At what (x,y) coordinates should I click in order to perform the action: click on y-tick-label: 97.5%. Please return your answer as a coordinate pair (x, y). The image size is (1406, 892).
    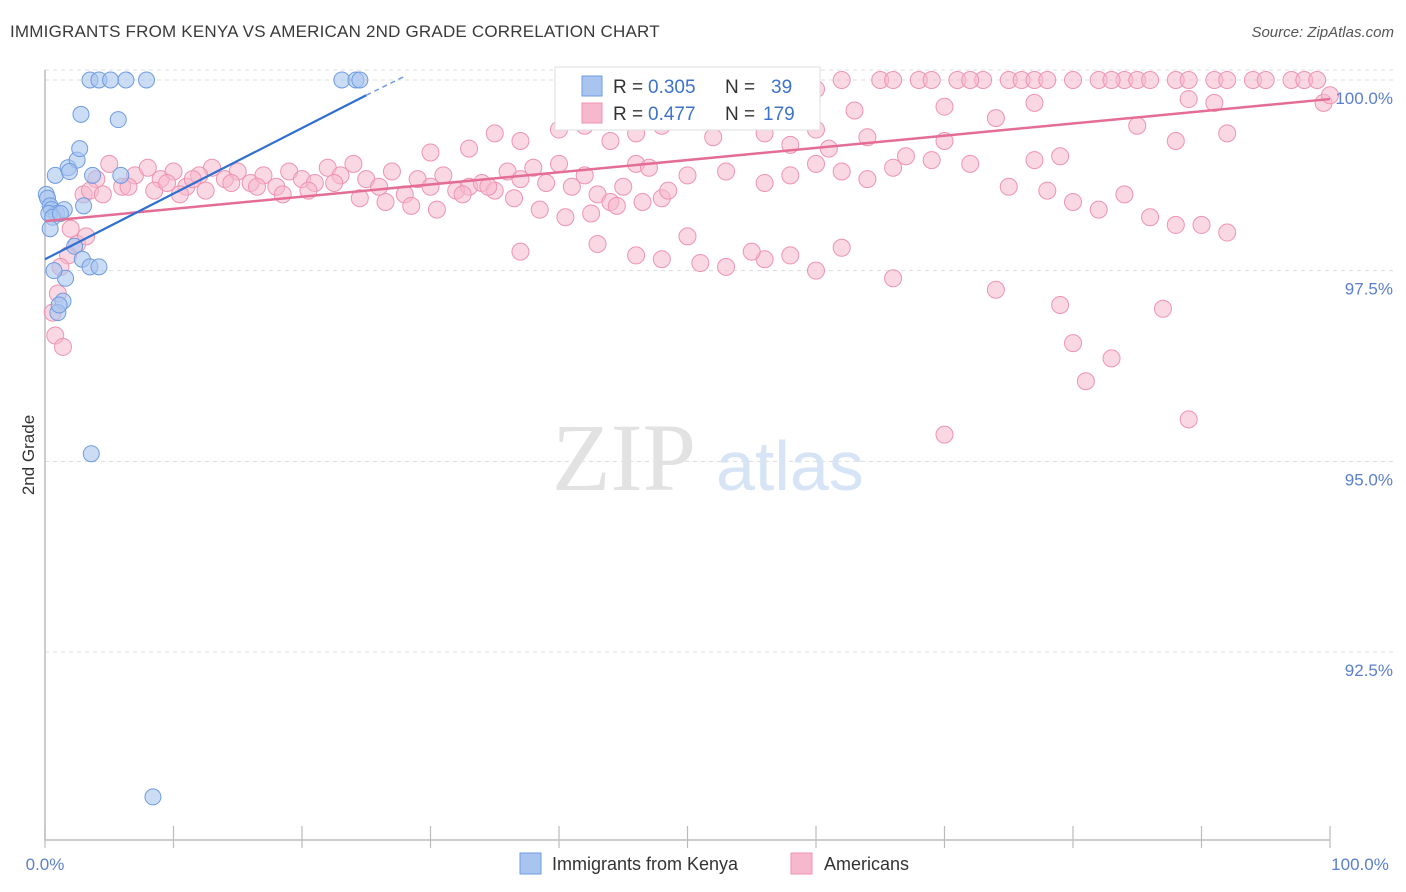
    Looking at the image, I should click on (1369, 289).